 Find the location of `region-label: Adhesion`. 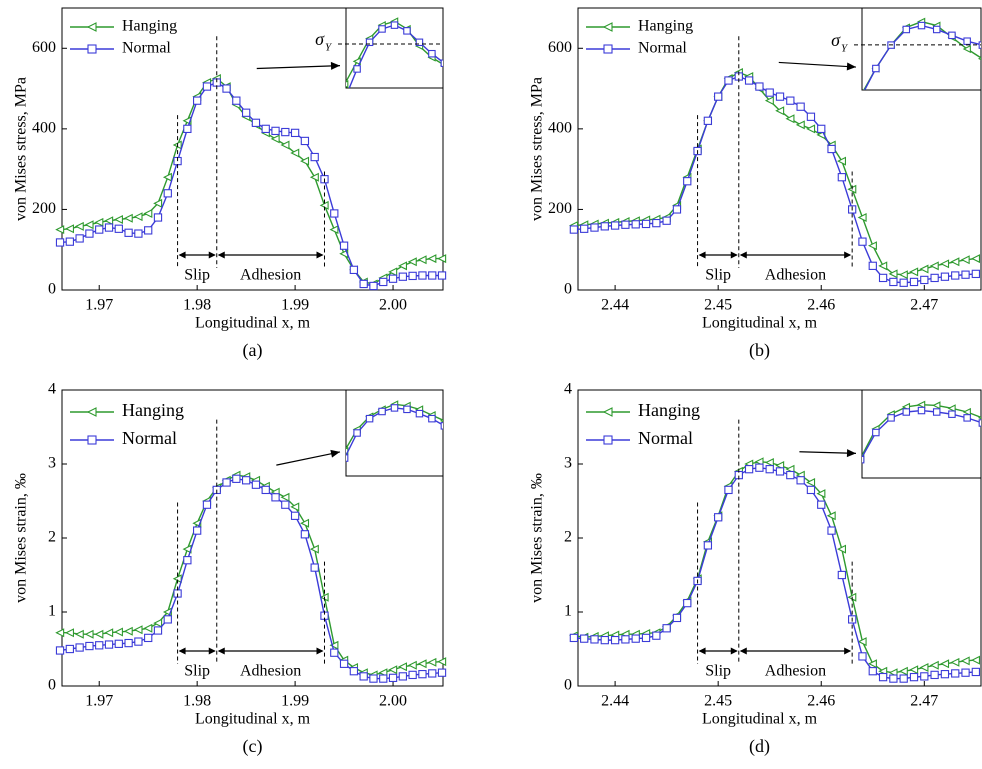

region-label: Adhesion is located at coordinates (270, 671).